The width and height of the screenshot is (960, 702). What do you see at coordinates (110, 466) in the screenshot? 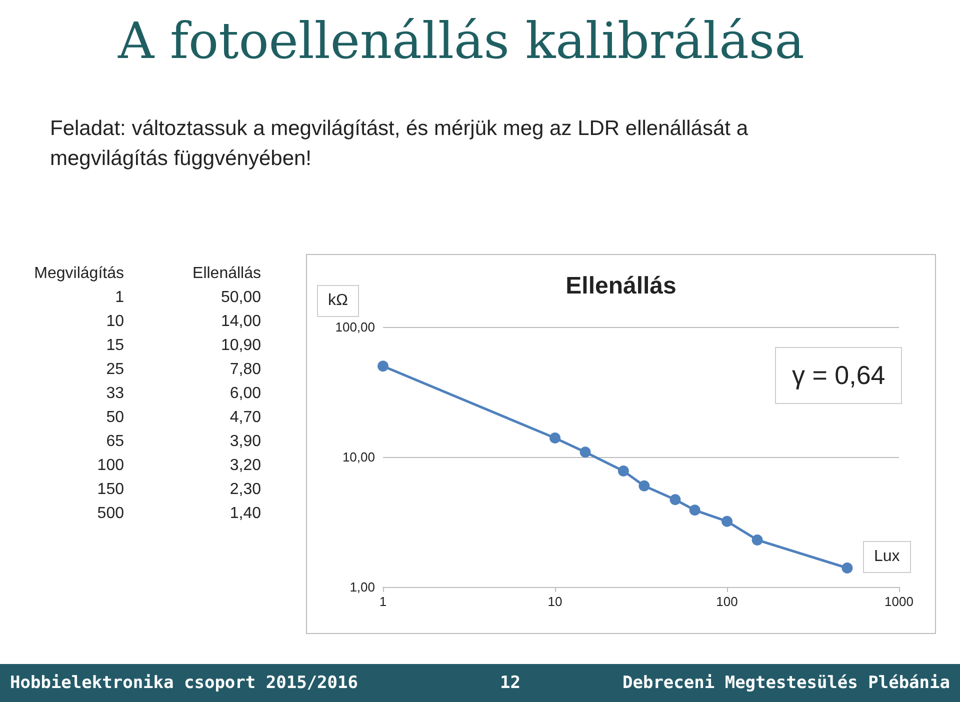
I see `text: 100` at bounding box center [110, 466].